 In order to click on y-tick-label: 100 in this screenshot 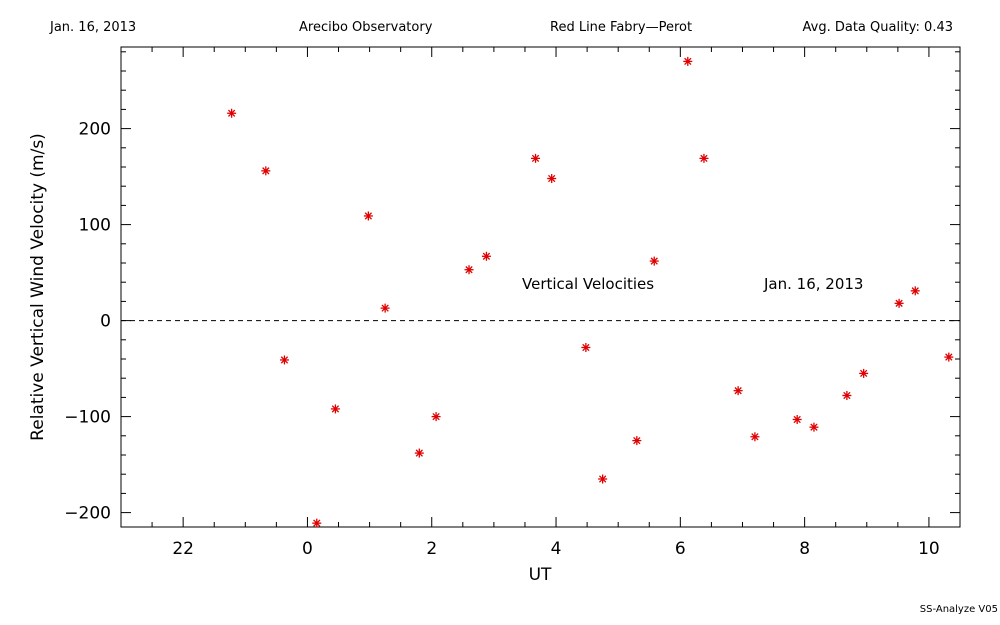, I will do `click(95, 226)`.